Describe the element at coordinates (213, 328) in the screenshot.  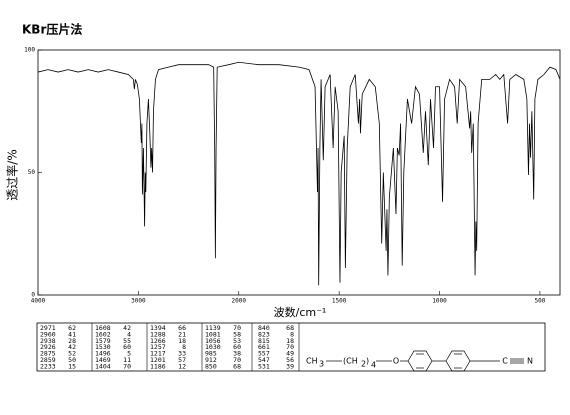
I see `table-cell: 1139` at that location.